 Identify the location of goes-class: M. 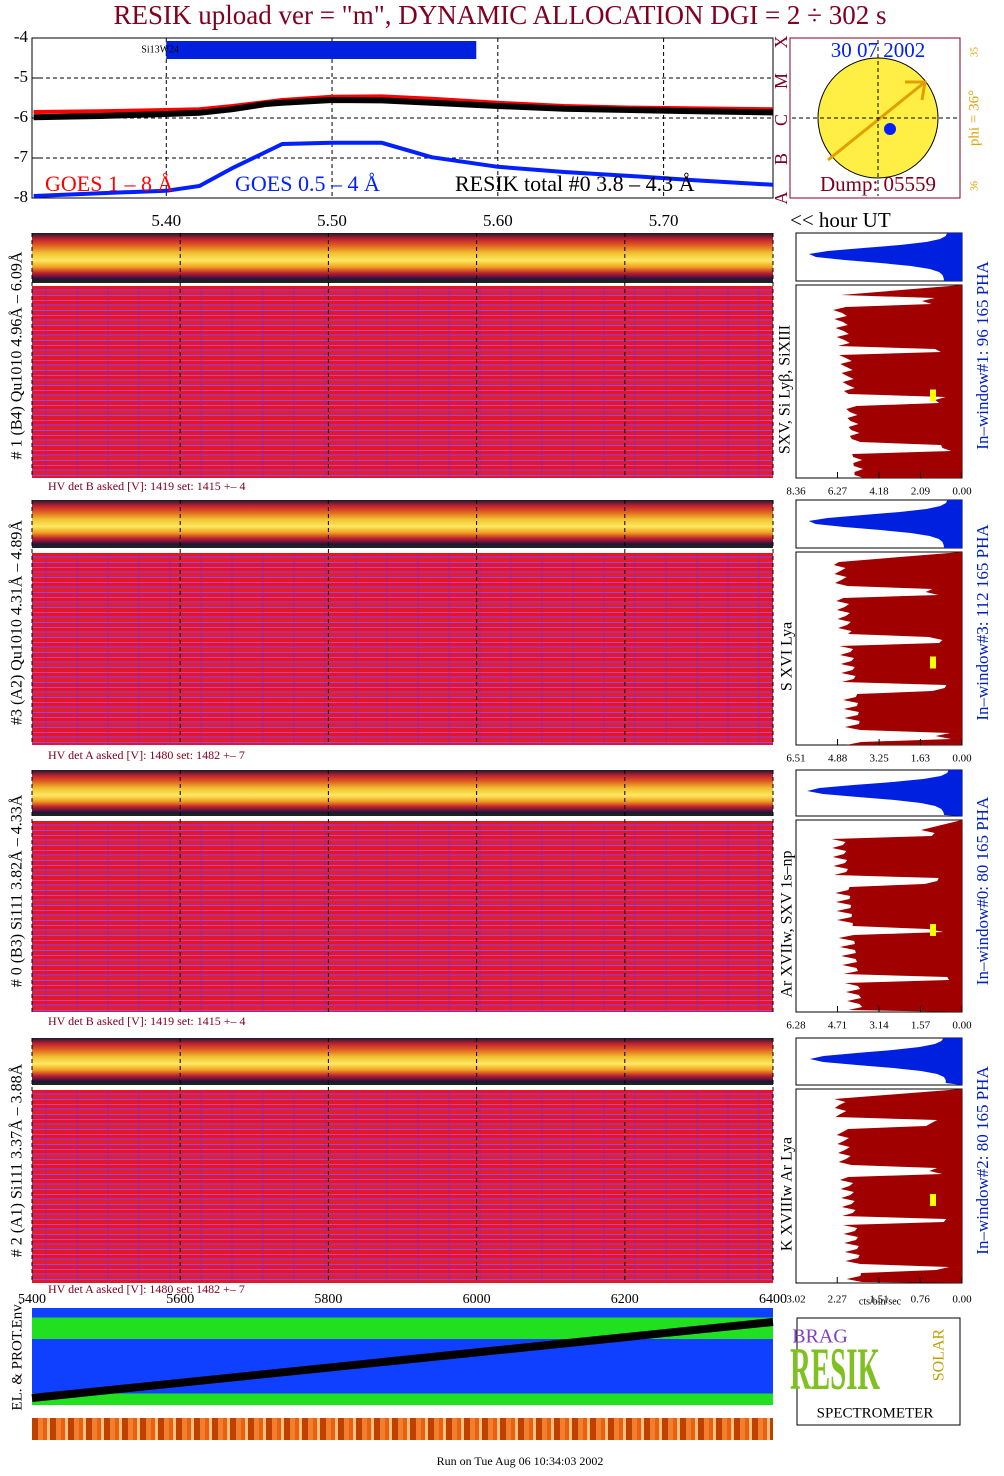
(781, 81).